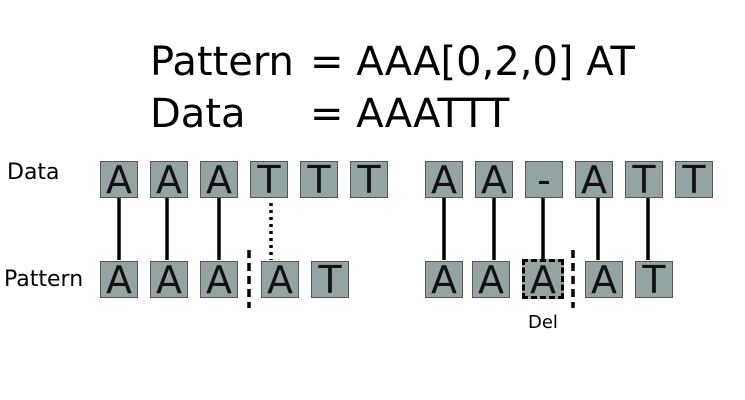  Describe the element at coordinates (222, 62) in the screenshot. I see `pattern-key: Pattern` at that location.